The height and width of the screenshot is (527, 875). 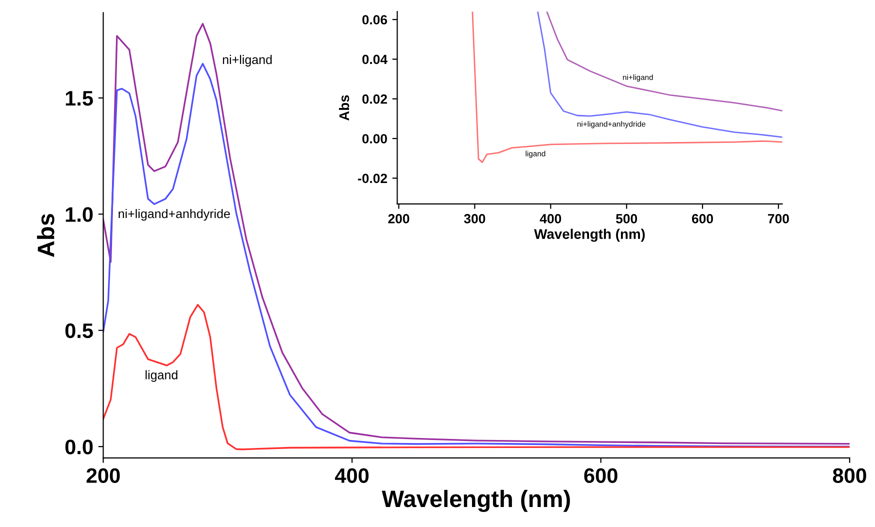 What do you see at coordinates (374, 99) in the screenshot?
I see `y-tick-label: 0.02` at bounding box center [374, 99].